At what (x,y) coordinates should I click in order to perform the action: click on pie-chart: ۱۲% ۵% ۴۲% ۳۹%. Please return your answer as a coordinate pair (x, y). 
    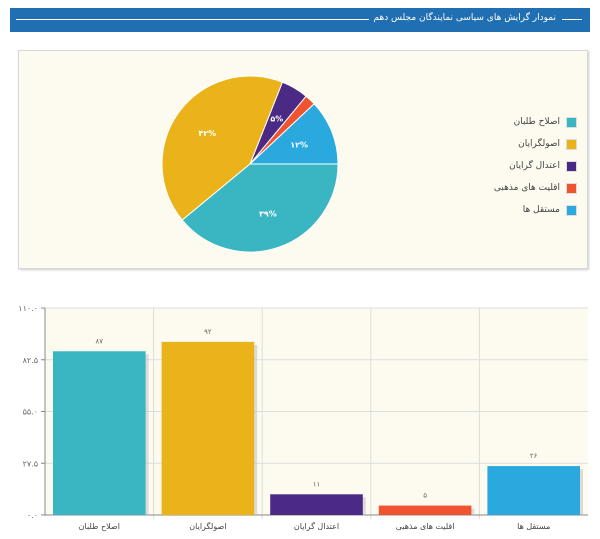
    Looking at the image, I should click on (250, 164).